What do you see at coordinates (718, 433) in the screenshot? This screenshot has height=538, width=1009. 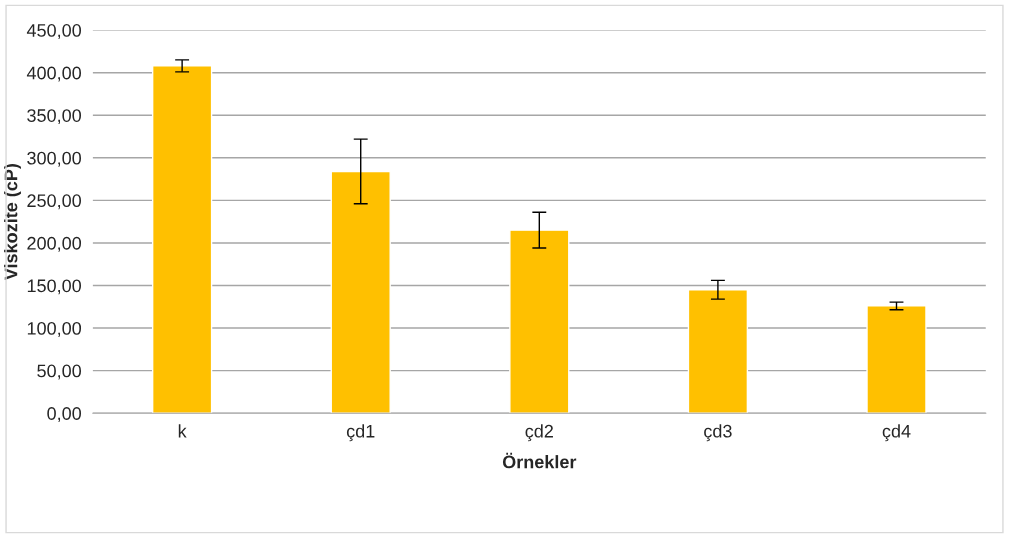 I see `x-tick-label: çd3` at bounding box center [718, 433].